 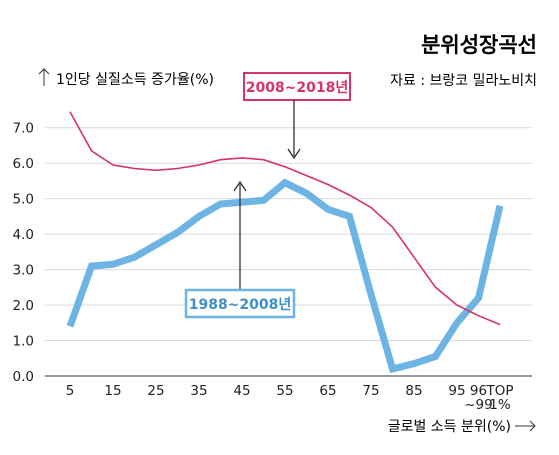 What do you see at coordinates (294, 154) in the screenshot?
I see `callout-2008-2018-arrow-head-icon` at bounding box center [294, 154].